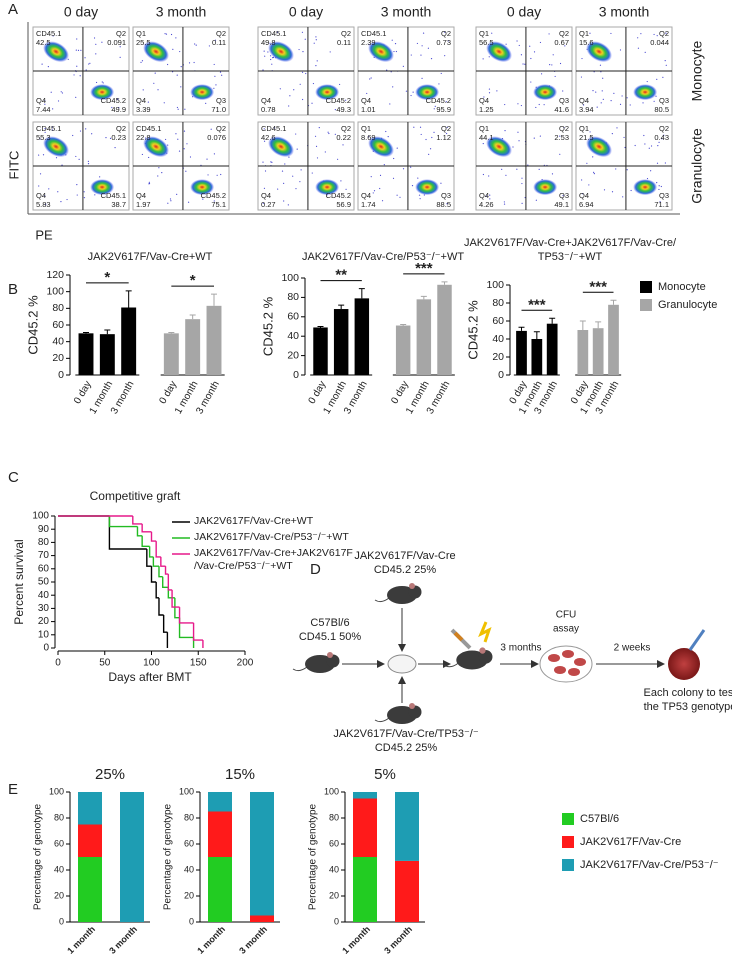 Image resolution: width=732 pixels, height=959 pixels. Describe the element at coordinates (171, 333) in the screenshot. I see `error-bar` at that location.